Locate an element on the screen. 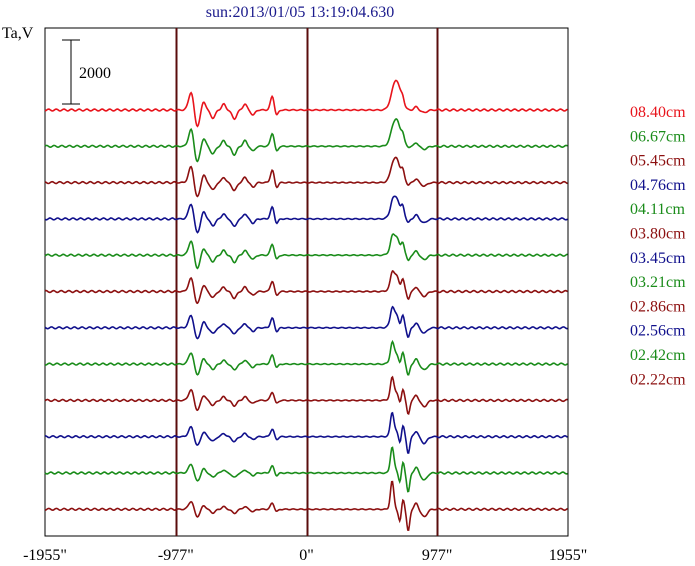 This screenshot has width=695, height=566. legend-entry-2: 05.45cm is located at coordinates (658, 161).